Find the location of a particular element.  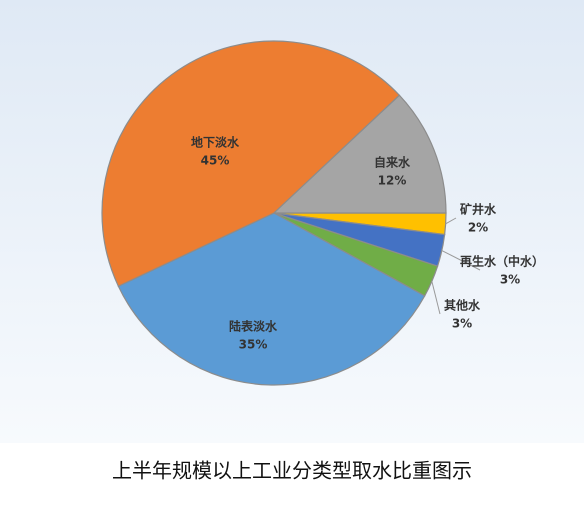

slice-label: 陆表淡水 is located at coordinates (253, 326).